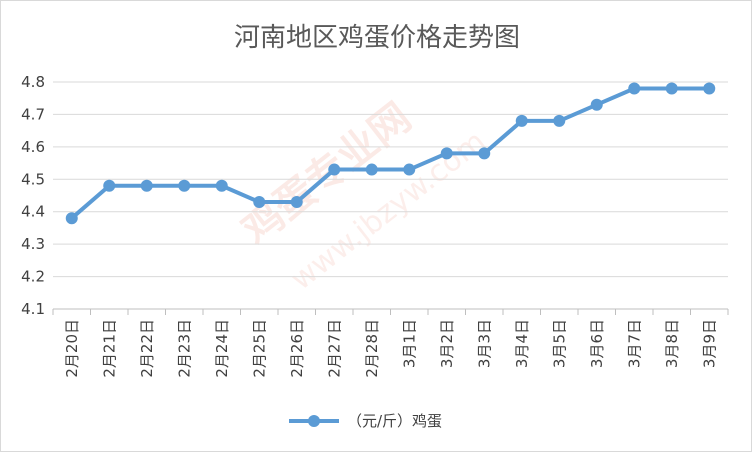 This screenshot has width=752, height=452. Describe the element at coordinates (297, 348) in the screenshot. I see `x-tick-label: 2月26日` at that location.